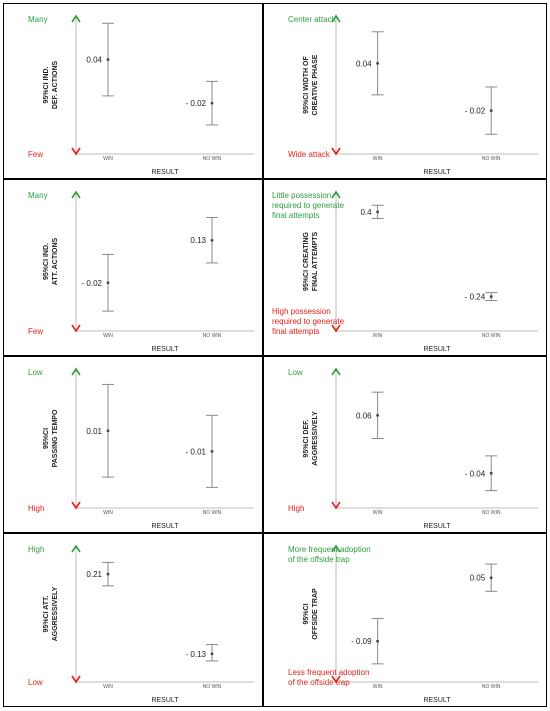 The height and width of the screenshot is (711, 550). What do you see at coordinates (51, 613) in the screenshot?
I see `y-axis-title: 95%CI ATT. AGGRESSIVELY` at bounding box center [51, 613].